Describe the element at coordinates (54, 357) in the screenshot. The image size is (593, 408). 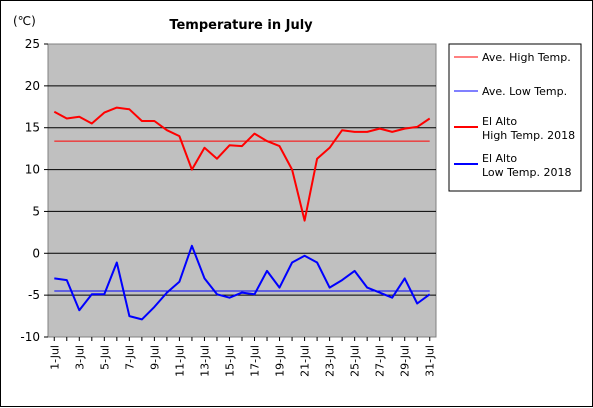
I see `x-tick-label: 1-Jul` at that location.